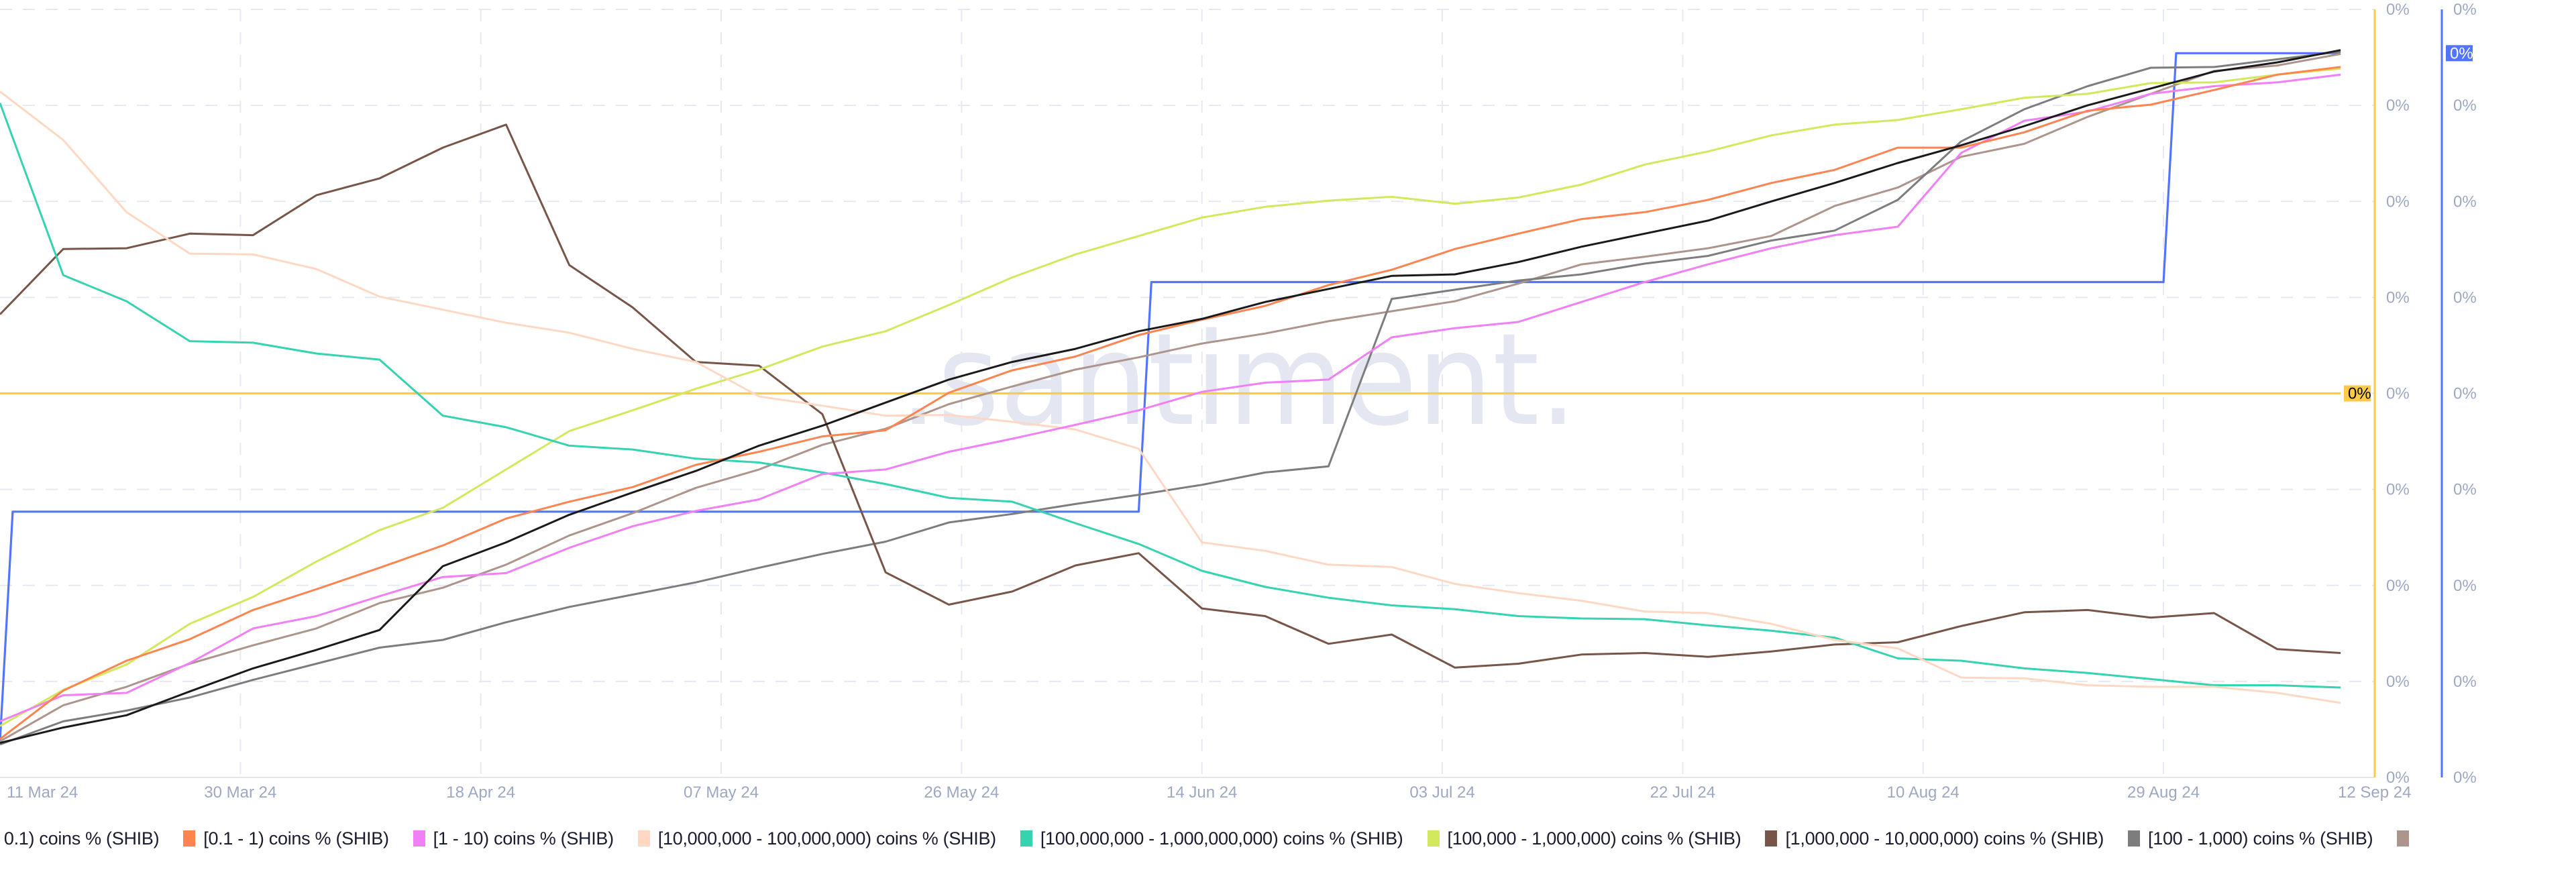 The image size is (2576, 872). I want to click on x-tick-label: 30 Mar 24, so click(240, 793).